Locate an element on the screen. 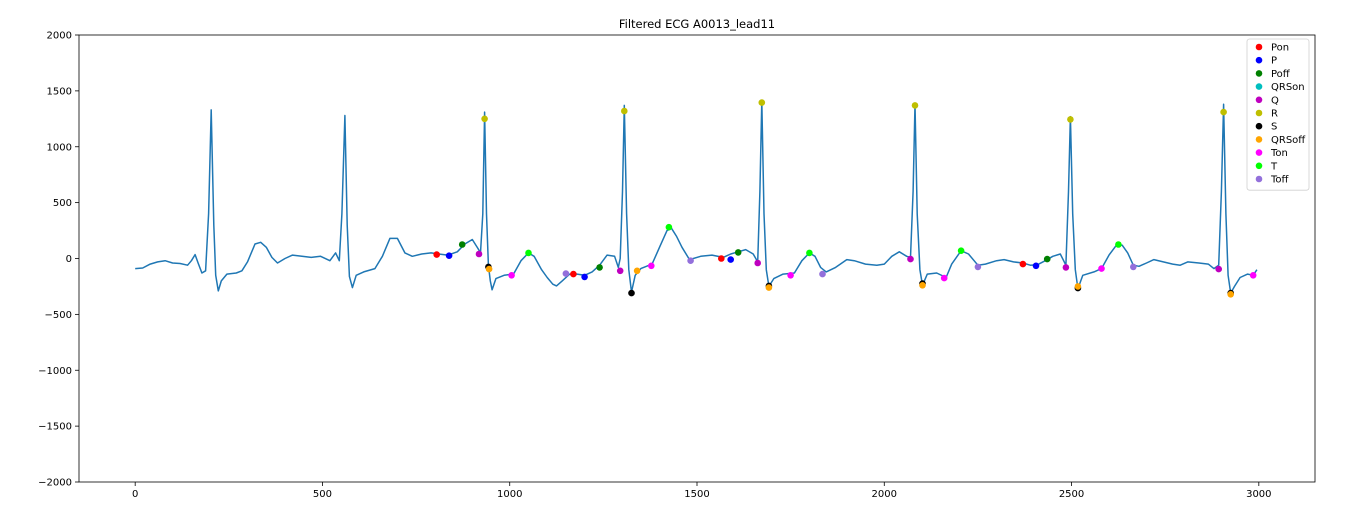 This screenshot has width=1350, height=516. x-tick-label: 2000 is located at coordinates (884, 494).